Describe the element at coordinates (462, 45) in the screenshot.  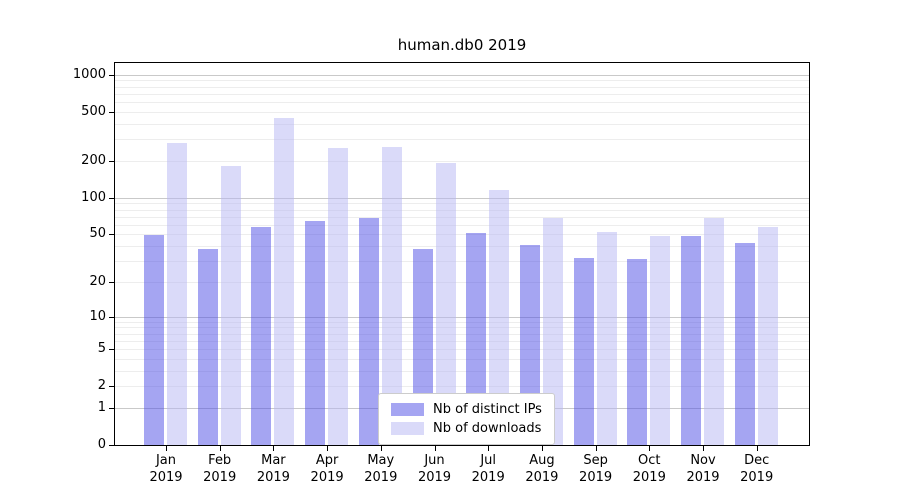
I see `chart-title: human.db0 2019` at that location.